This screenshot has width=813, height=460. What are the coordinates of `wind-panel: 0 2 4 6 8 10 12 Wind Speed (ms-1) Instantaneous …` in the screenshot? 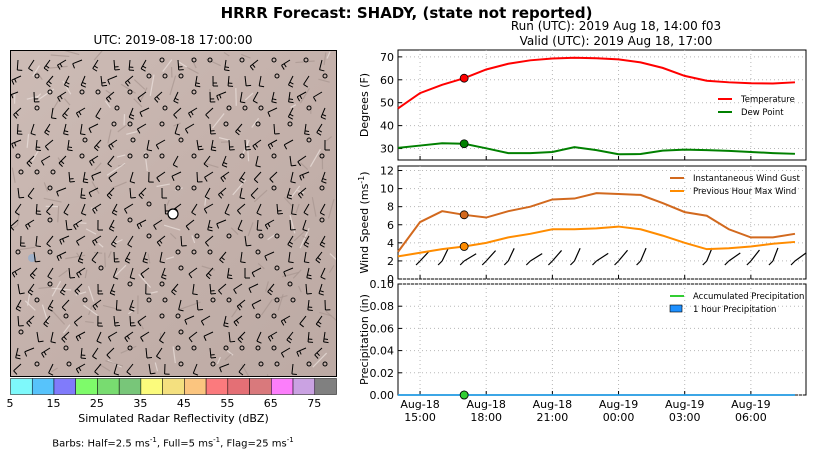 It's located at (582, 225).